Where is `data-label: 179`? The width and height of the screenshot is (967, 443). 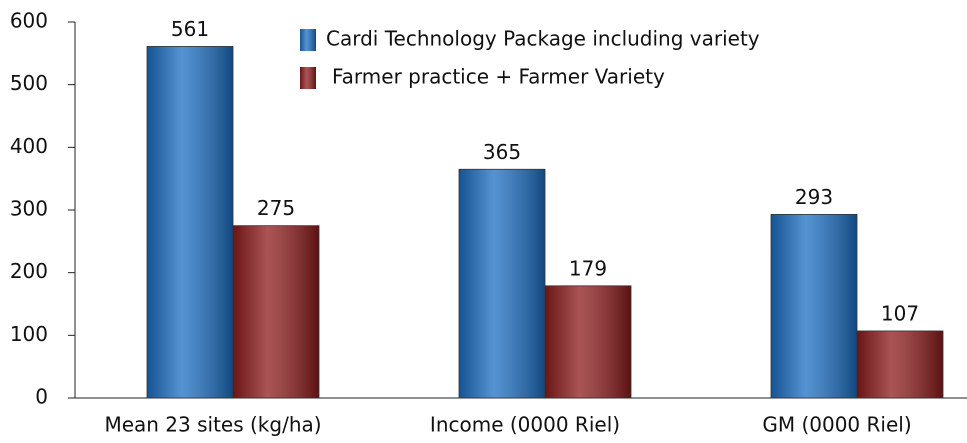
data-label: 179 is located at coordinates (588, 268).